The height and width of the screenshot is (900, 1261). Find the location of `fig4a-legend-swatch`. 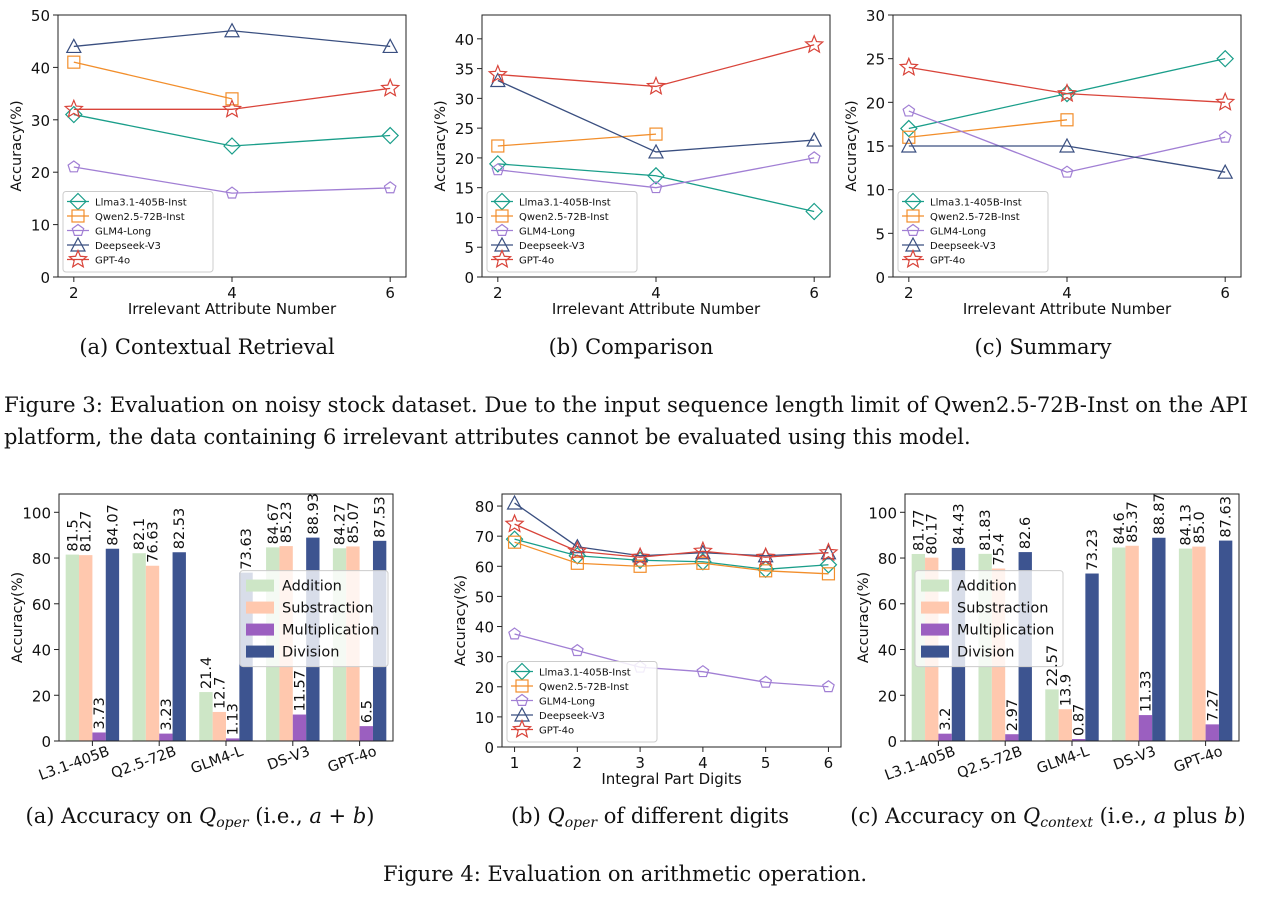

fig4a-legend-swatch is located at coordinates (260, 585).